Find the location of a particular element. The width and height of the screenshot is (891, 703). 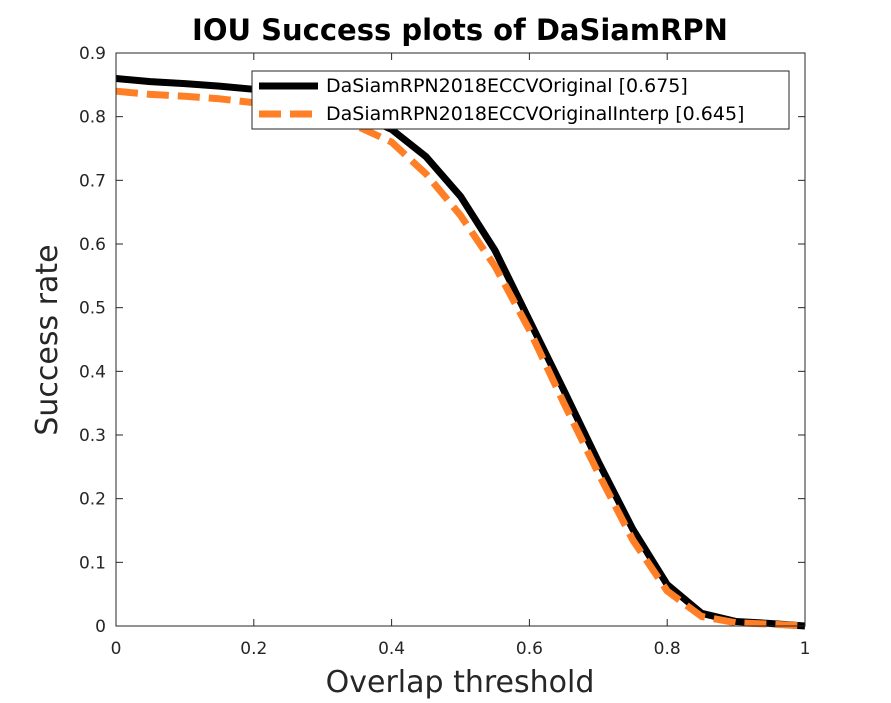

x-axis-label: Overlap threshold is located at coordinates (460, 682).